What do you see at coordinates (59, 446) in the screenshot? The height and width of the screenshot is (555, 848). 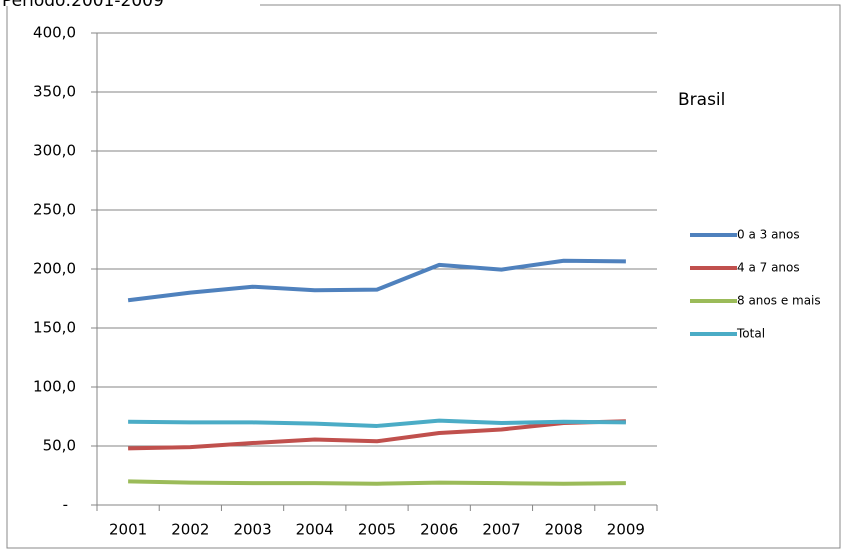 I see `y-tick-label: 50,0` at bounding box center [59, 446].